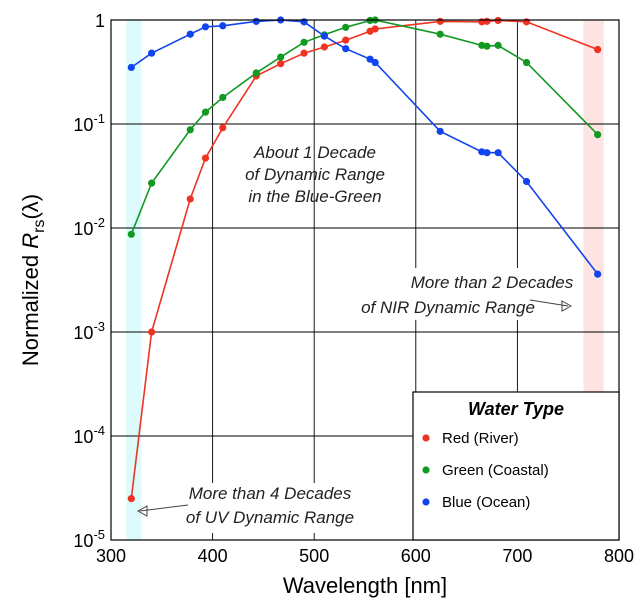  Describe the element at coordinates (270, 517) in the screenshot. I see `annotation-uv-line2: of UV Dynamic Range` at that location.